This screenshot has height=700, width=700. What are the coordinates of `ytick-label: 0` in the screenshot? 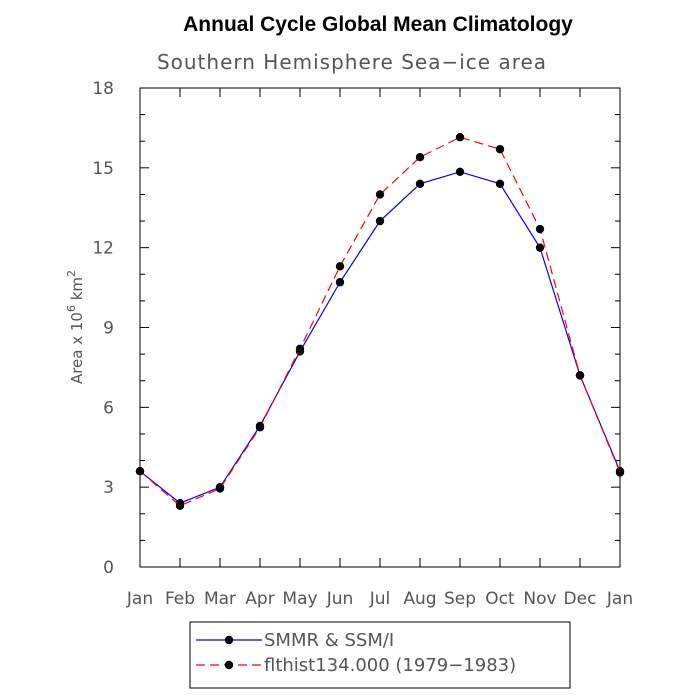 It's located at (108, 568).